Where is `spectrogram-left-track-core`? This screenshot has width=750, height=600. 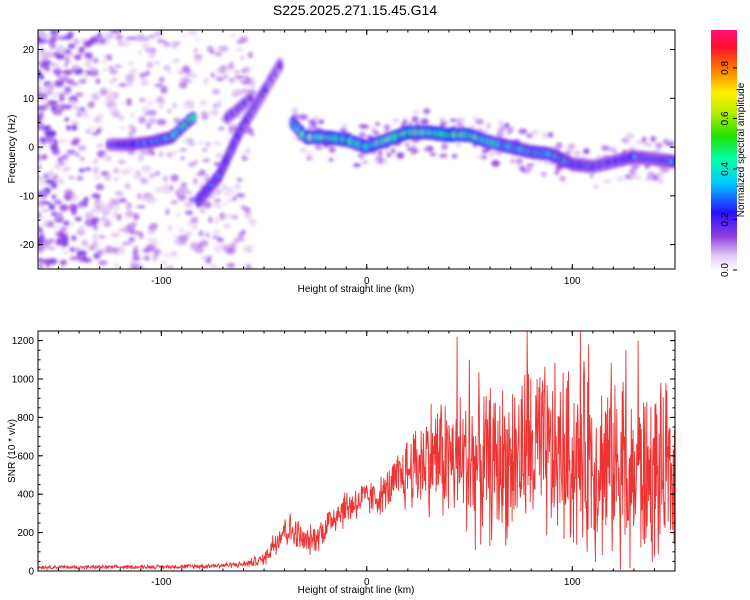 spectrogram-left-track-core is located at coordinates (193, 117).